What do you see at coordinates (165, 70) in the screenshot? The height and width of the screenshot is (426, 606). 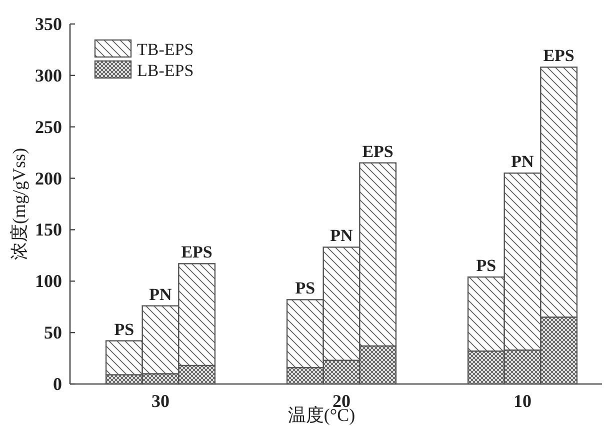 I see `legend-label: LB-EPS` at bounding box center [165, 70].